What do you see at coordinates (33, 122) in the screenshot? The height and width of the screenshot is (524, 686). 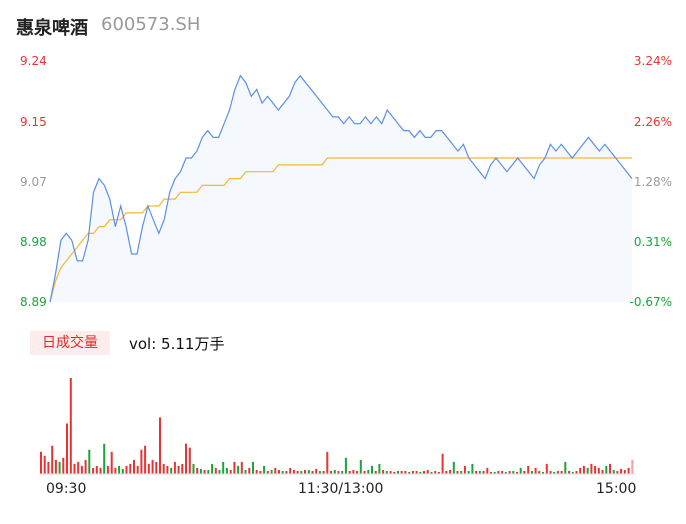 I see `y-left-tick: 9.15` at bounding box center [33, 122].